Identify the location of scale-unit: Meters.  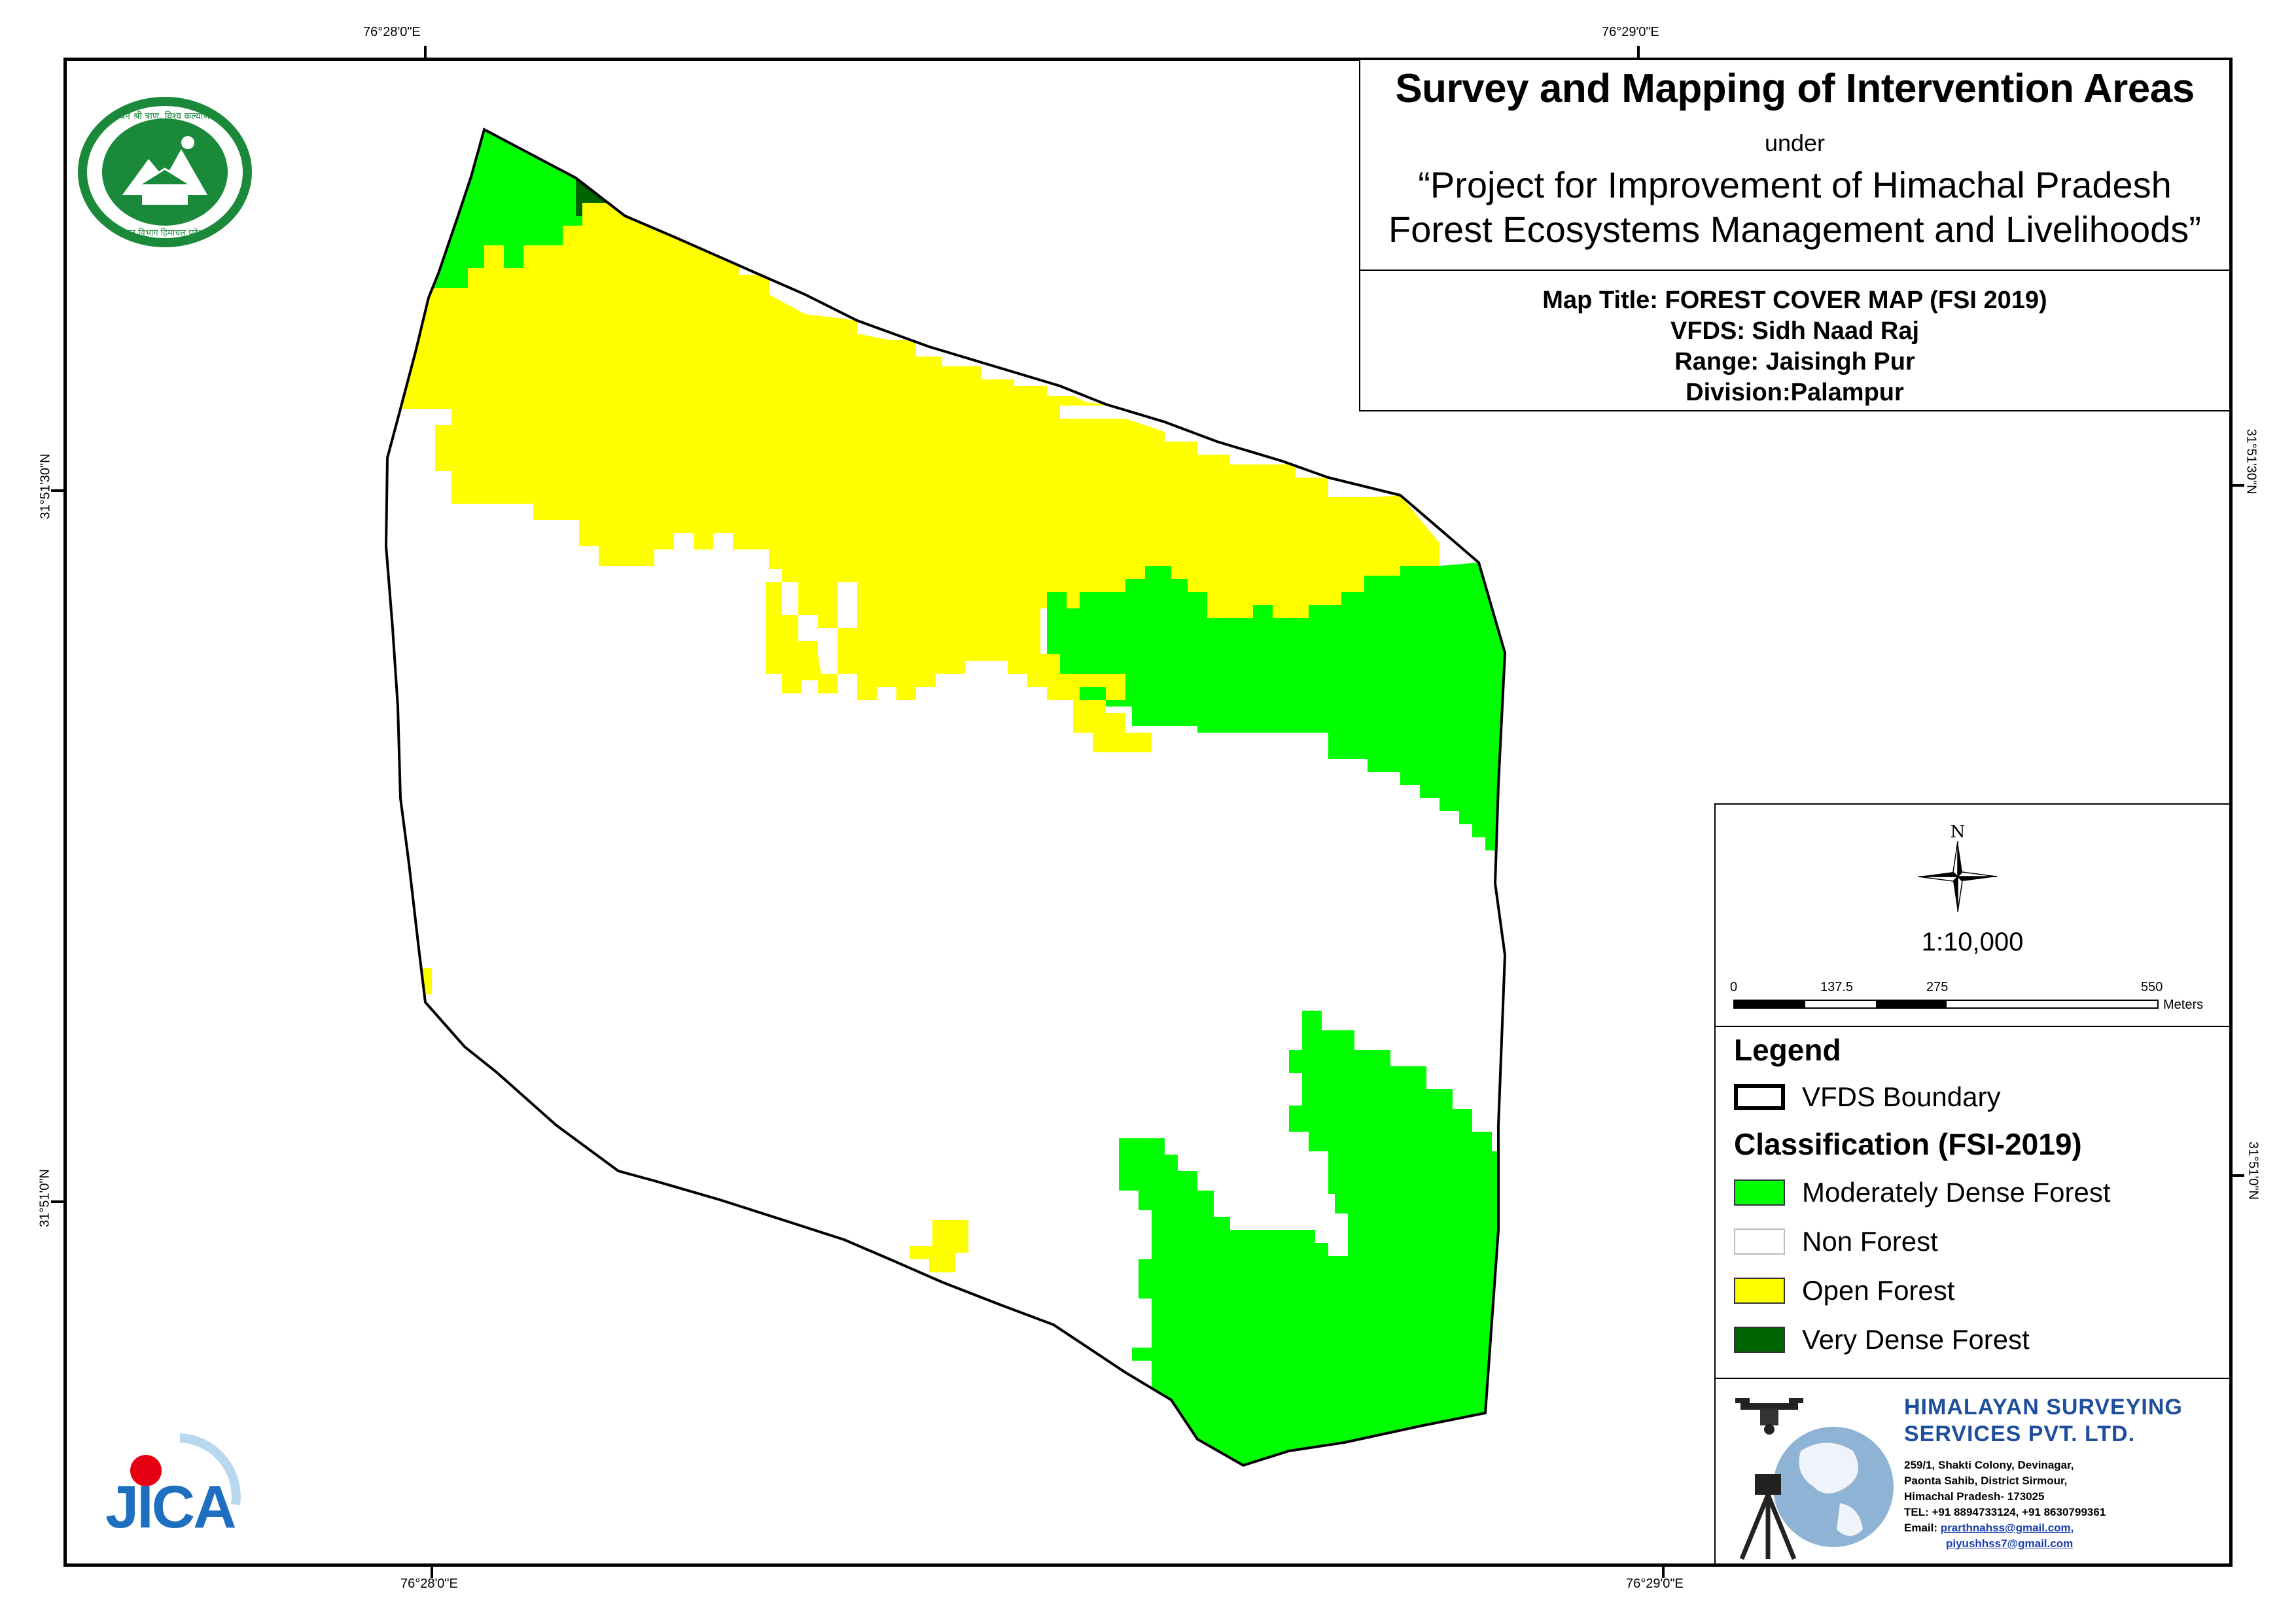
(2183, 1005).